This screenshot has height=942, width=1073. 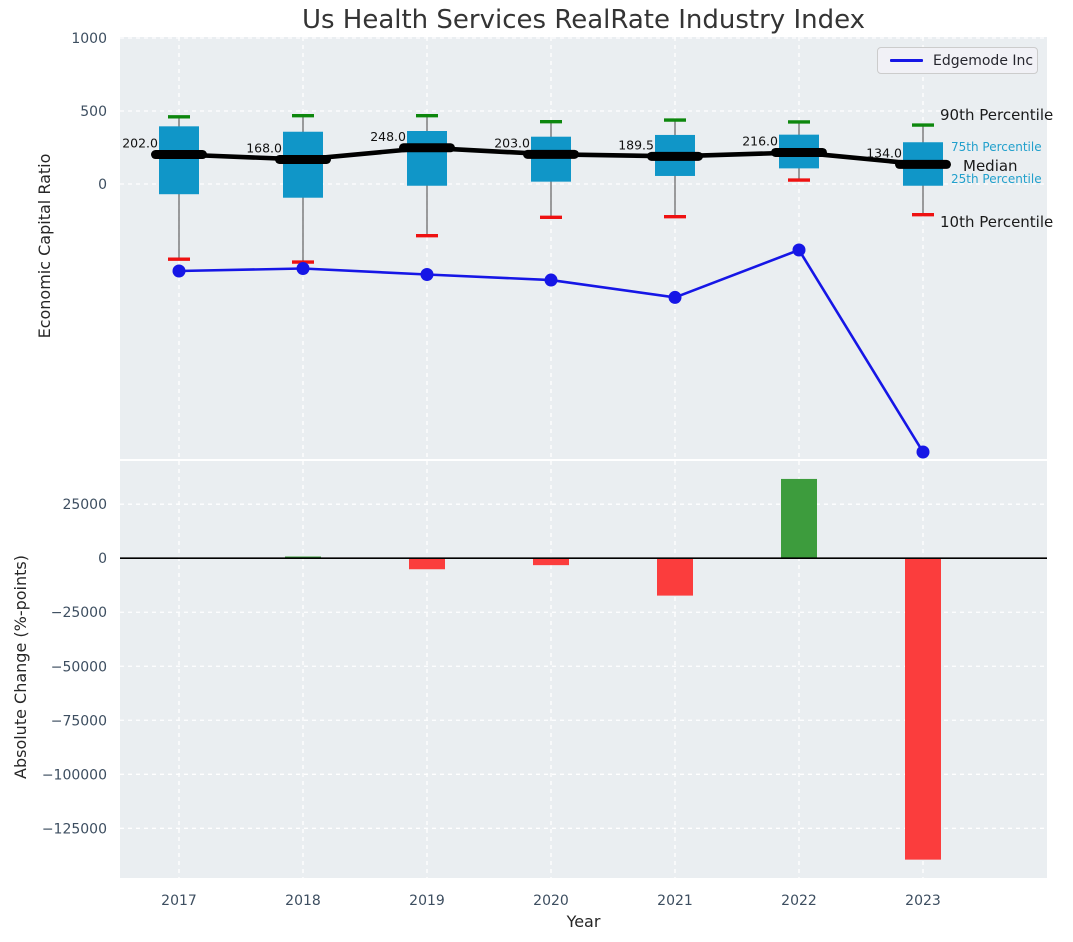 What do you see at coordinates (303, 269) in the screenshot?
I see `edgemode-point-2018` at bounding box center [303, 269].